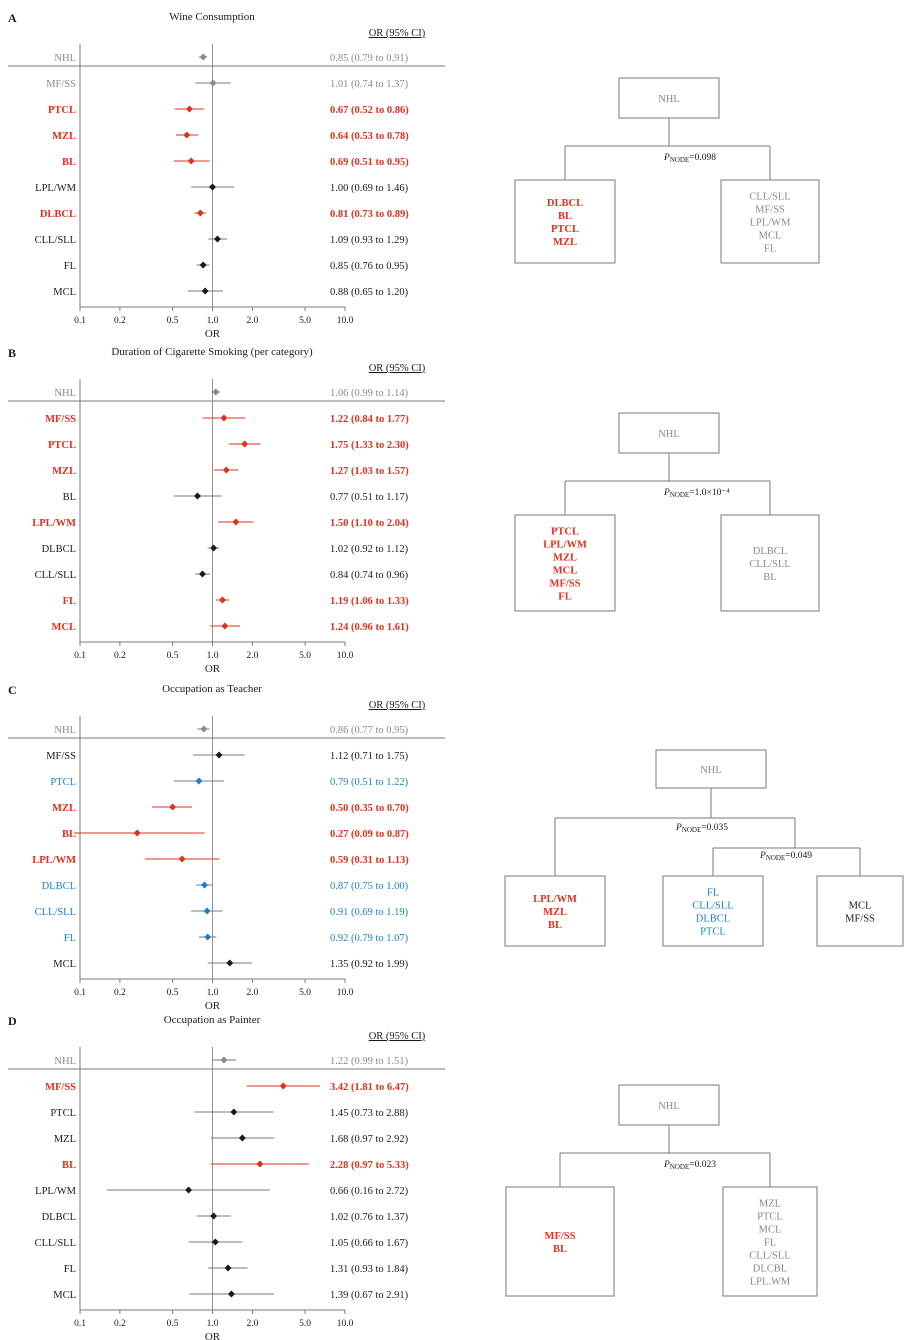 The image size is (917, 1340). Describe the element at coordinates (212, 689) in the screenshot. I see `panel-title: Occupation as Teacher` at that location.